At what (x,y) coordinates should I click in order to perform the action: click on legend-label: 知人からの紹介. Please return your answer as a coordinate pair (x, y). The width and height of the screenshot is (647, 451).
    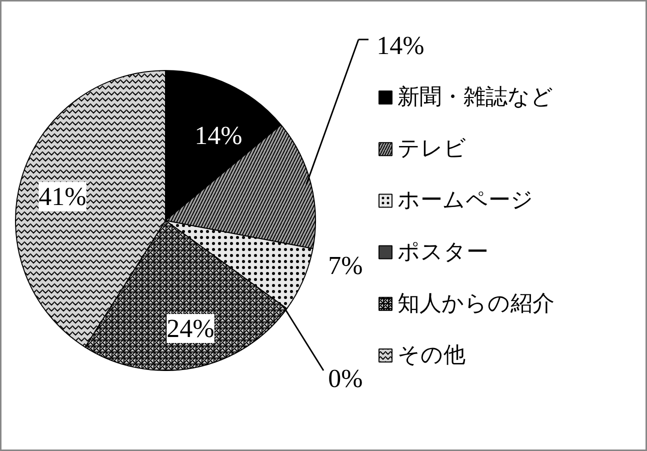
    Looking at the image, I should click on (476, 303).